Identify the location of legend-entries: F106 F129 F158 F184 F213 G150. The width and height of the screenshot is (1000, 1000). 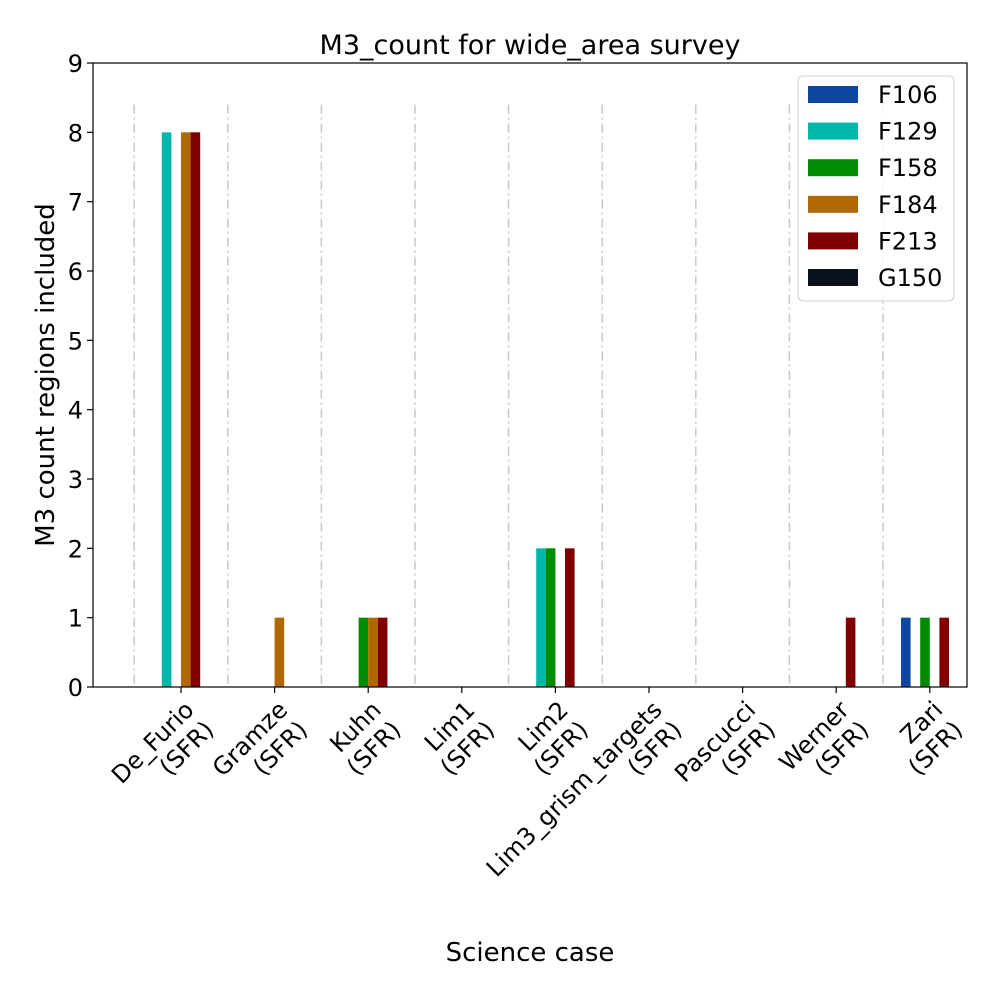
(875, 186).